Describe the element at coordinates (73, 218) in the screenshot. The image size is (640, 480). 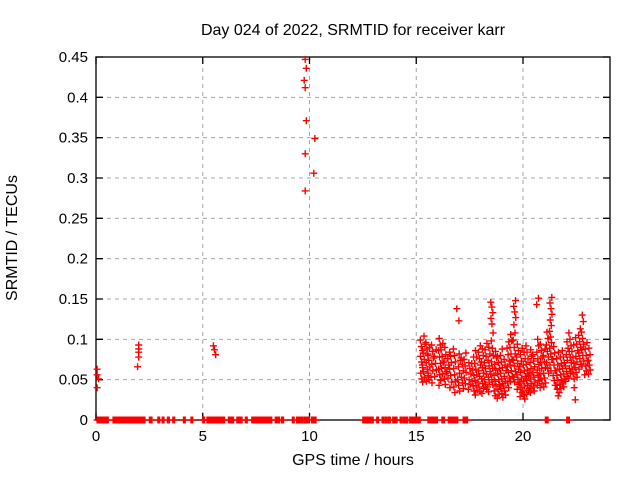
I see `svg-text: 0.25` at that location.